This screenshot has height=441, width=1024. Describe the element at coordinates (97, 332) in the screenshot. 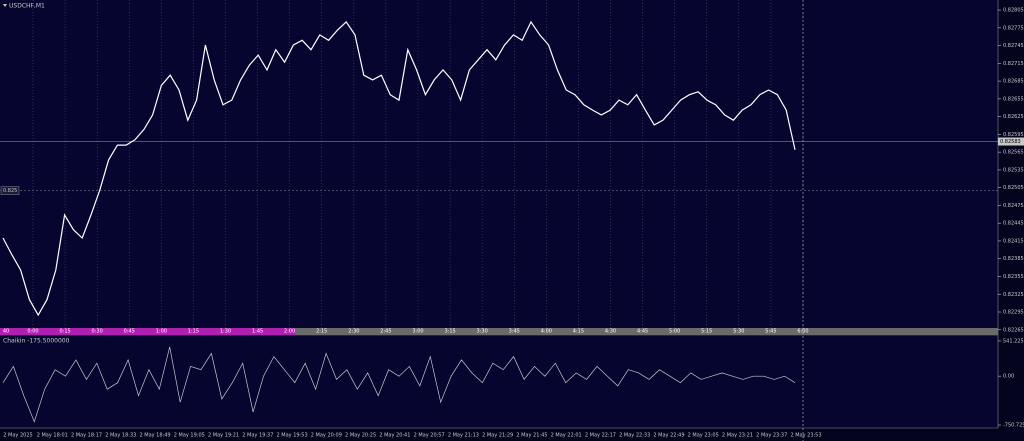

I see `x-tick-label: 0:30` at that location.